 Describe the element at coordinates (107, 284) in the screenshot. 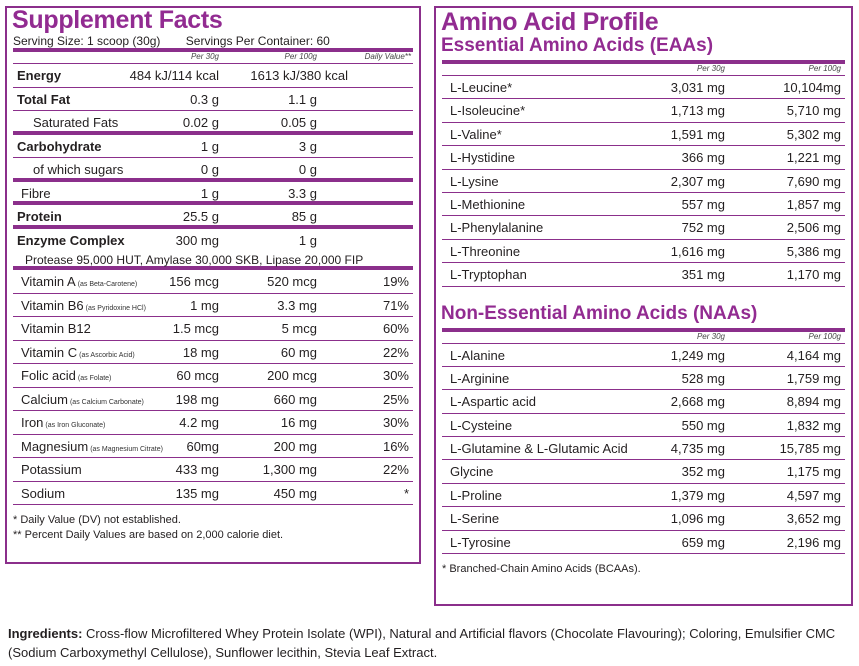

I see `vitamin-source-note: (as Beta-Carotene)` at that location.